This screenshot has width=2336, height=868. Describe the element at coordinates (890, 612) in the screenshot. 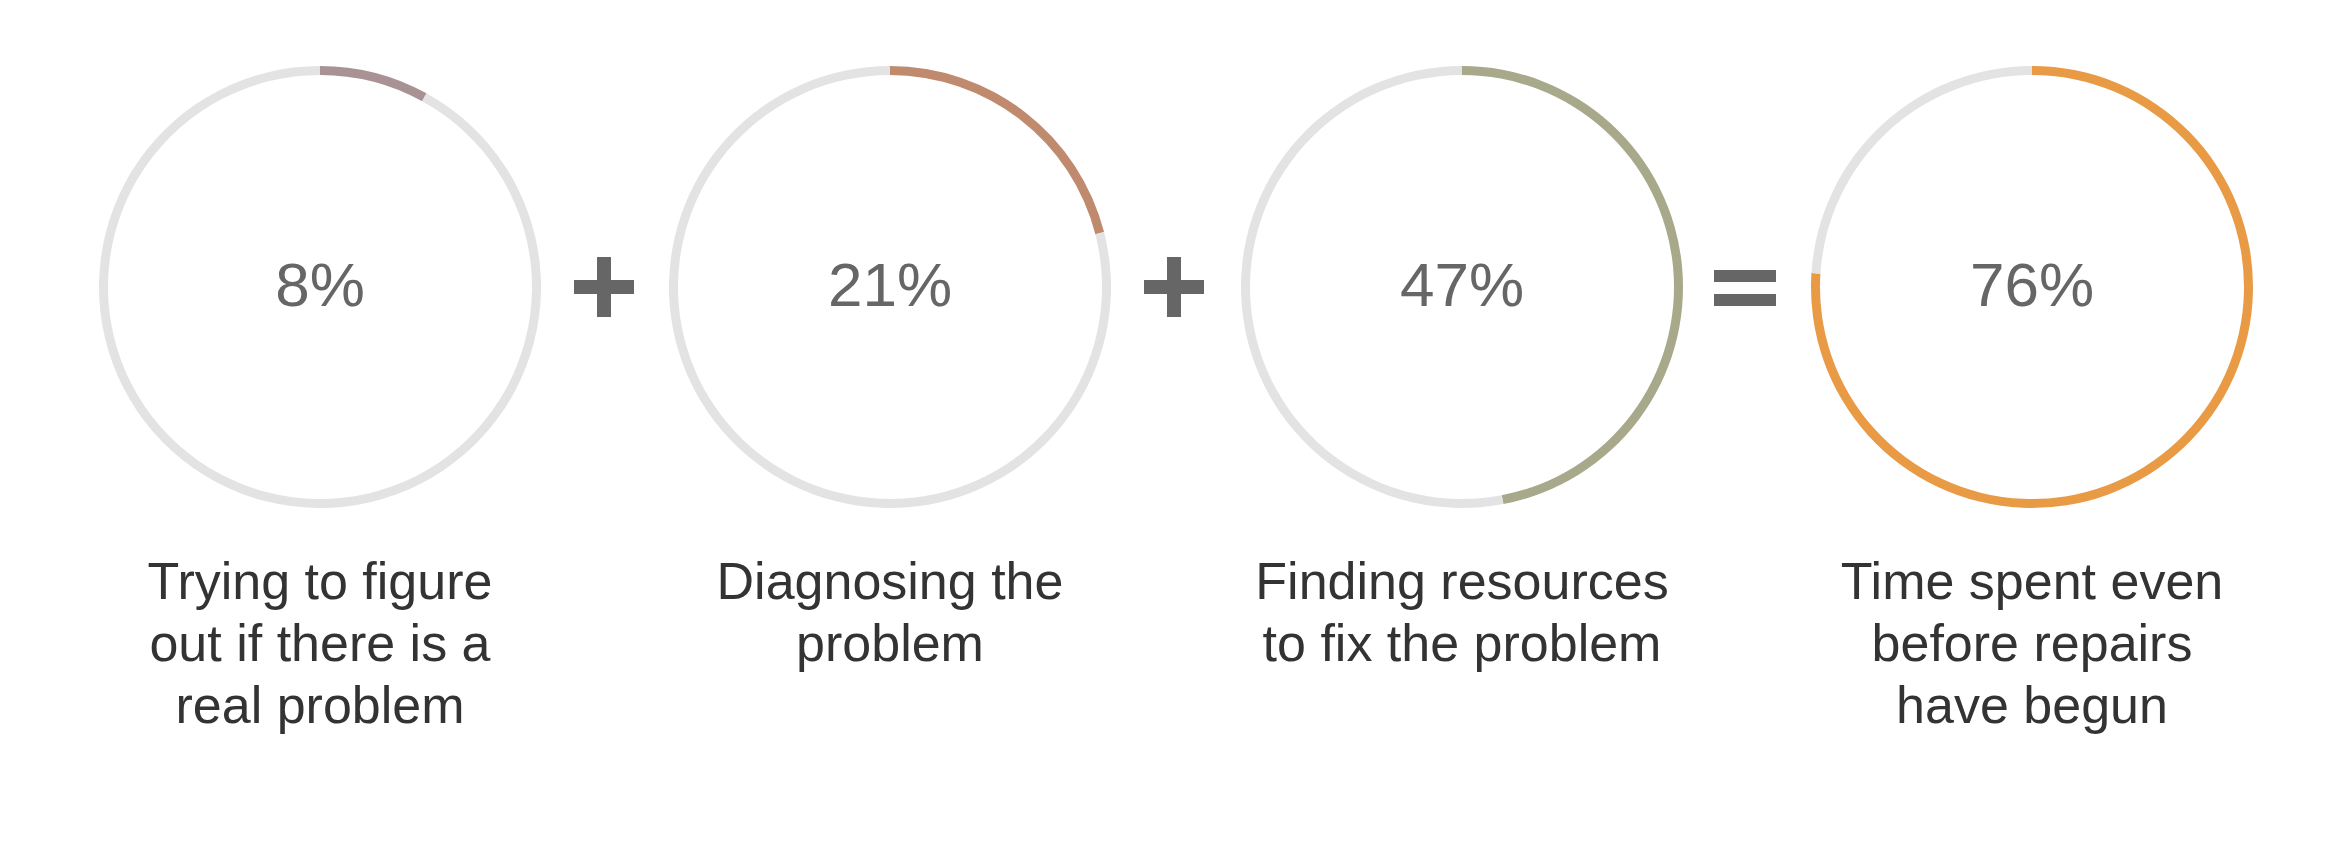

I see `text: Diagnosing the problem` at that location.